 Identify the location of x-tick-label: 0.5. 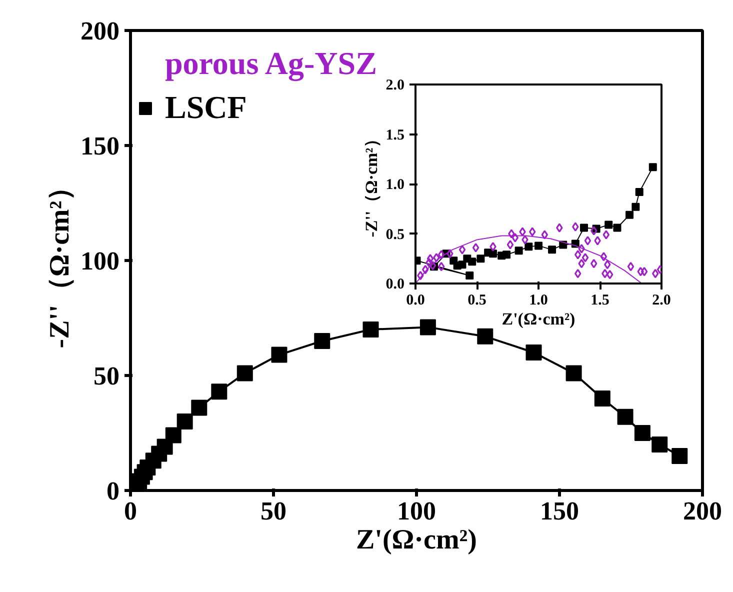
(477, 300).